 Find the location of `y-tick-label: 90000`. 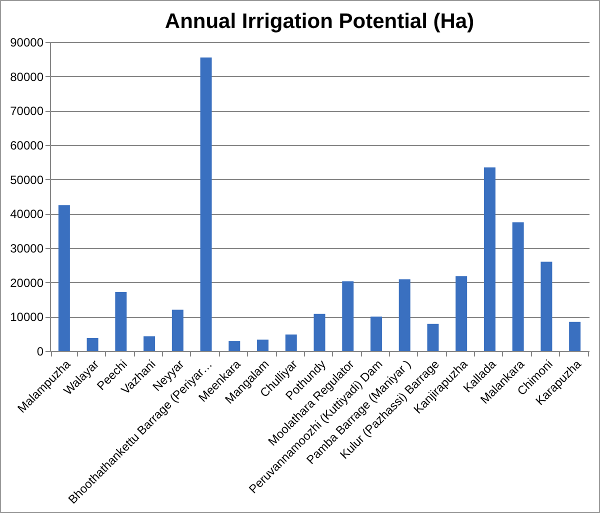

y-tick-label: 90000 is located at coordinates (27, 43).